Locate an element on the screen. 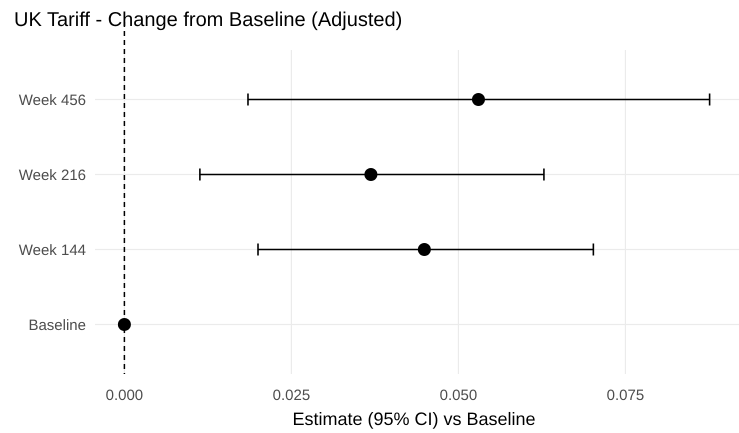 This screenshot has height=433, width=739. y-tick-label: Week 456 is located at coordinates (52, 100).